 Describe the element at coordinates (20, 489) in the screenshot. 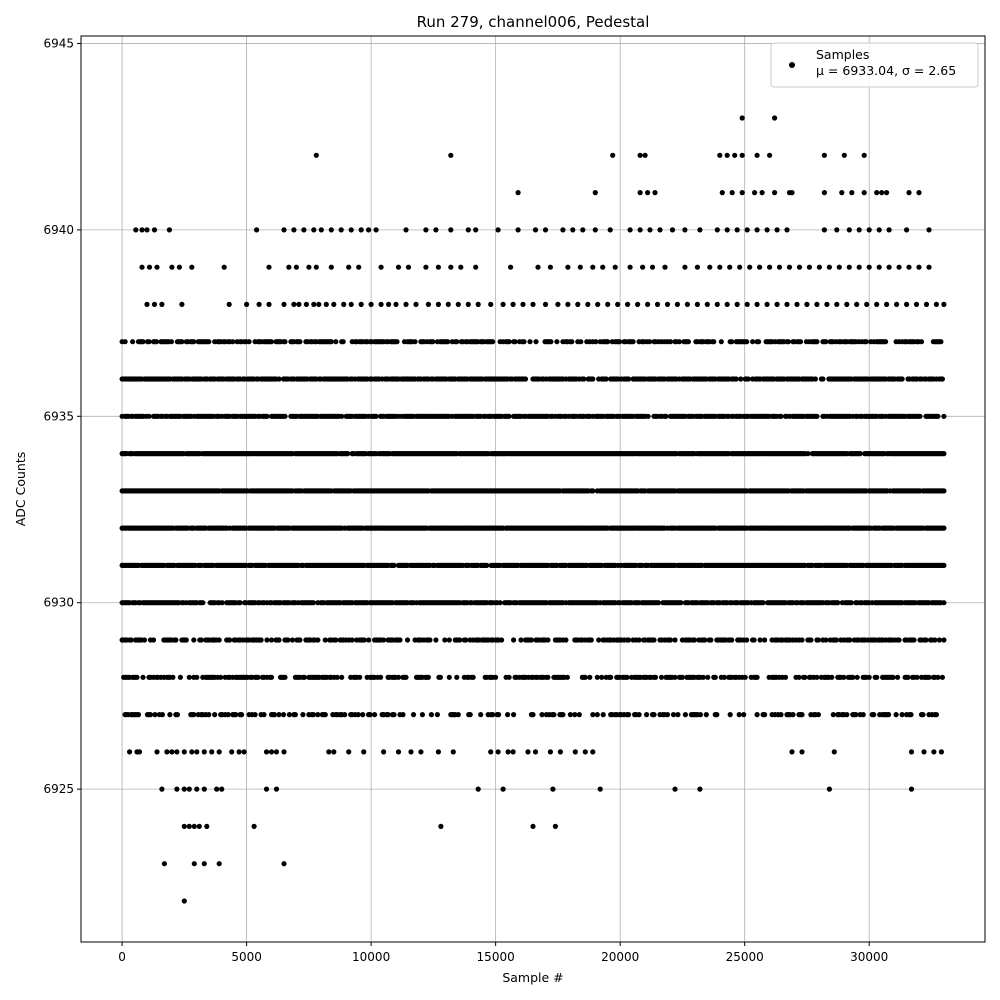

I see `y-axis-label: ADC Counts` at that location.